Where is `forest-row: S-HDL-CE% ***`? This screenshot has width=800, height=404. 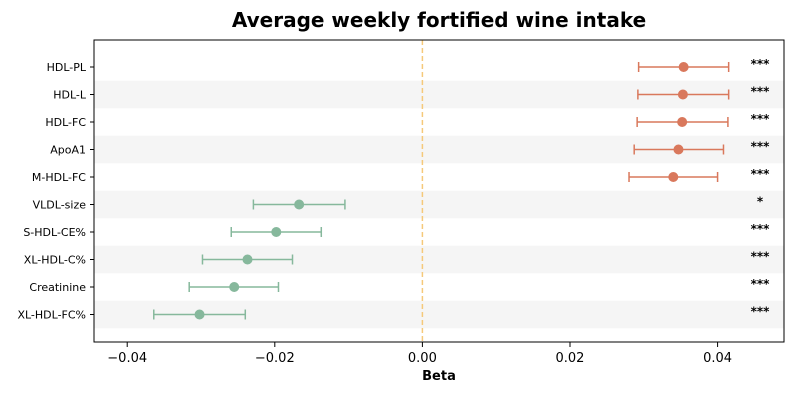
forest-row: S-HDL-CE% *** is located at coordinates (396, 230).